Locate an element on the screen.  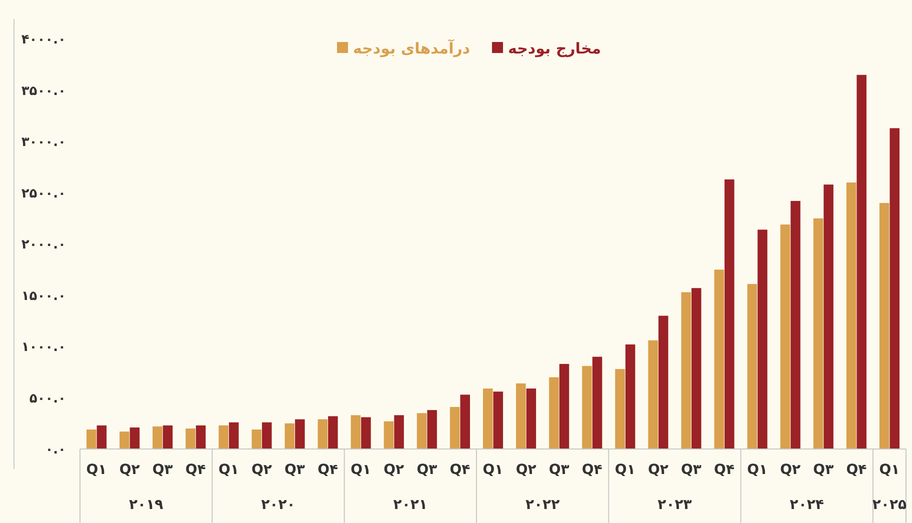
text: ۲۰۲۵ is located at coordinates (890, 504).